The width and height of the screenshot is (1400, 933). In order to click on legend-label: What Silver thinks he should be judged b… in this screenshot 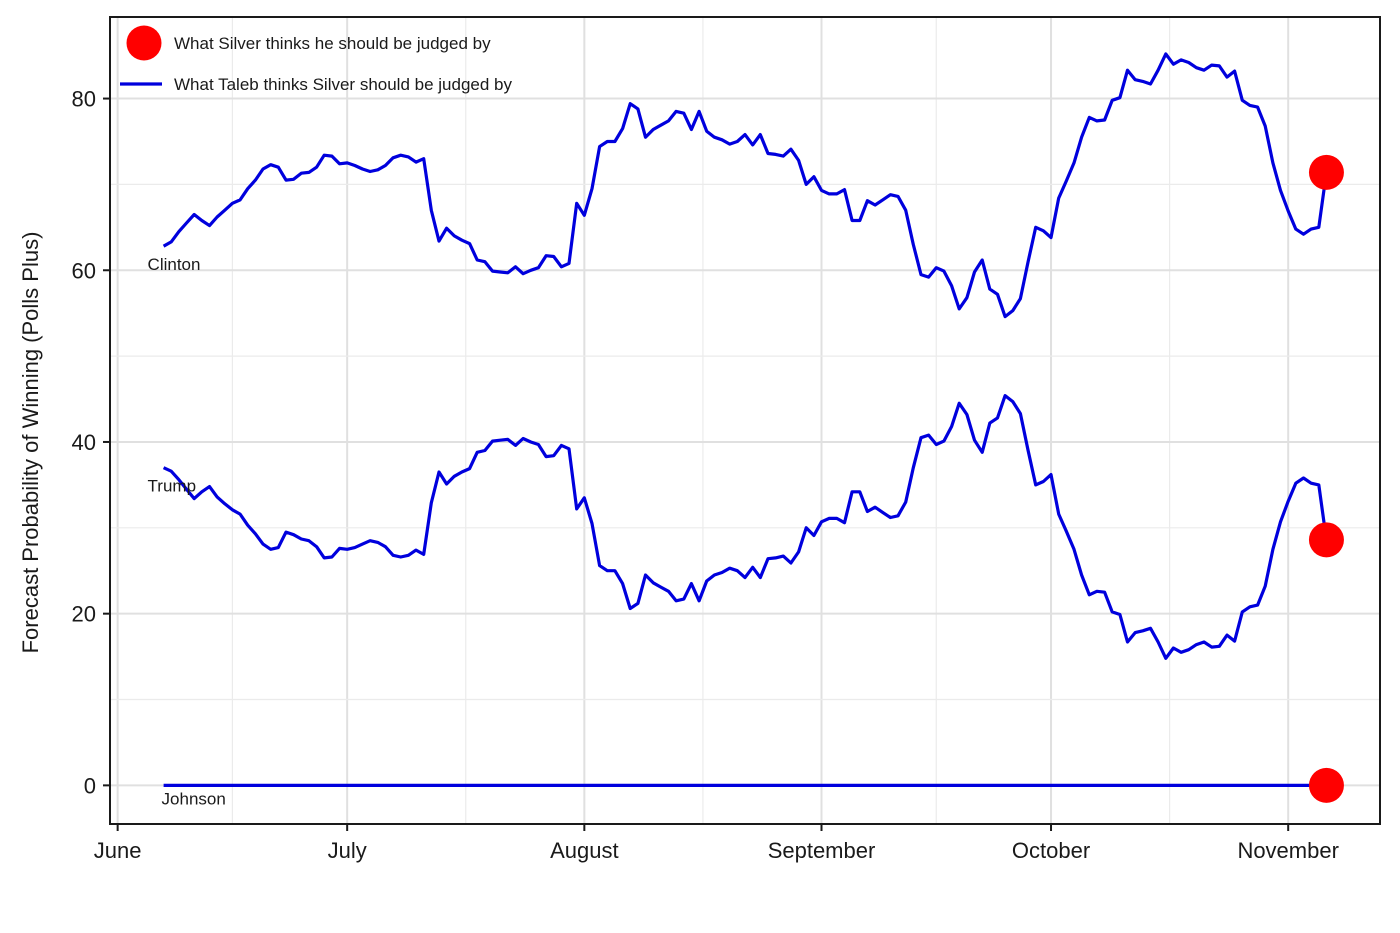, I will do `click(332, 43)`.